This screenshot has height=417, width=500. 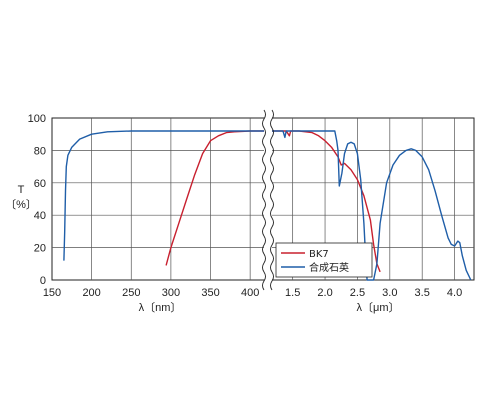 What do you see at coordinates (40, 184) in the screenshot?
I see `y-tick-label: 60` at bounding box center [40, 184].